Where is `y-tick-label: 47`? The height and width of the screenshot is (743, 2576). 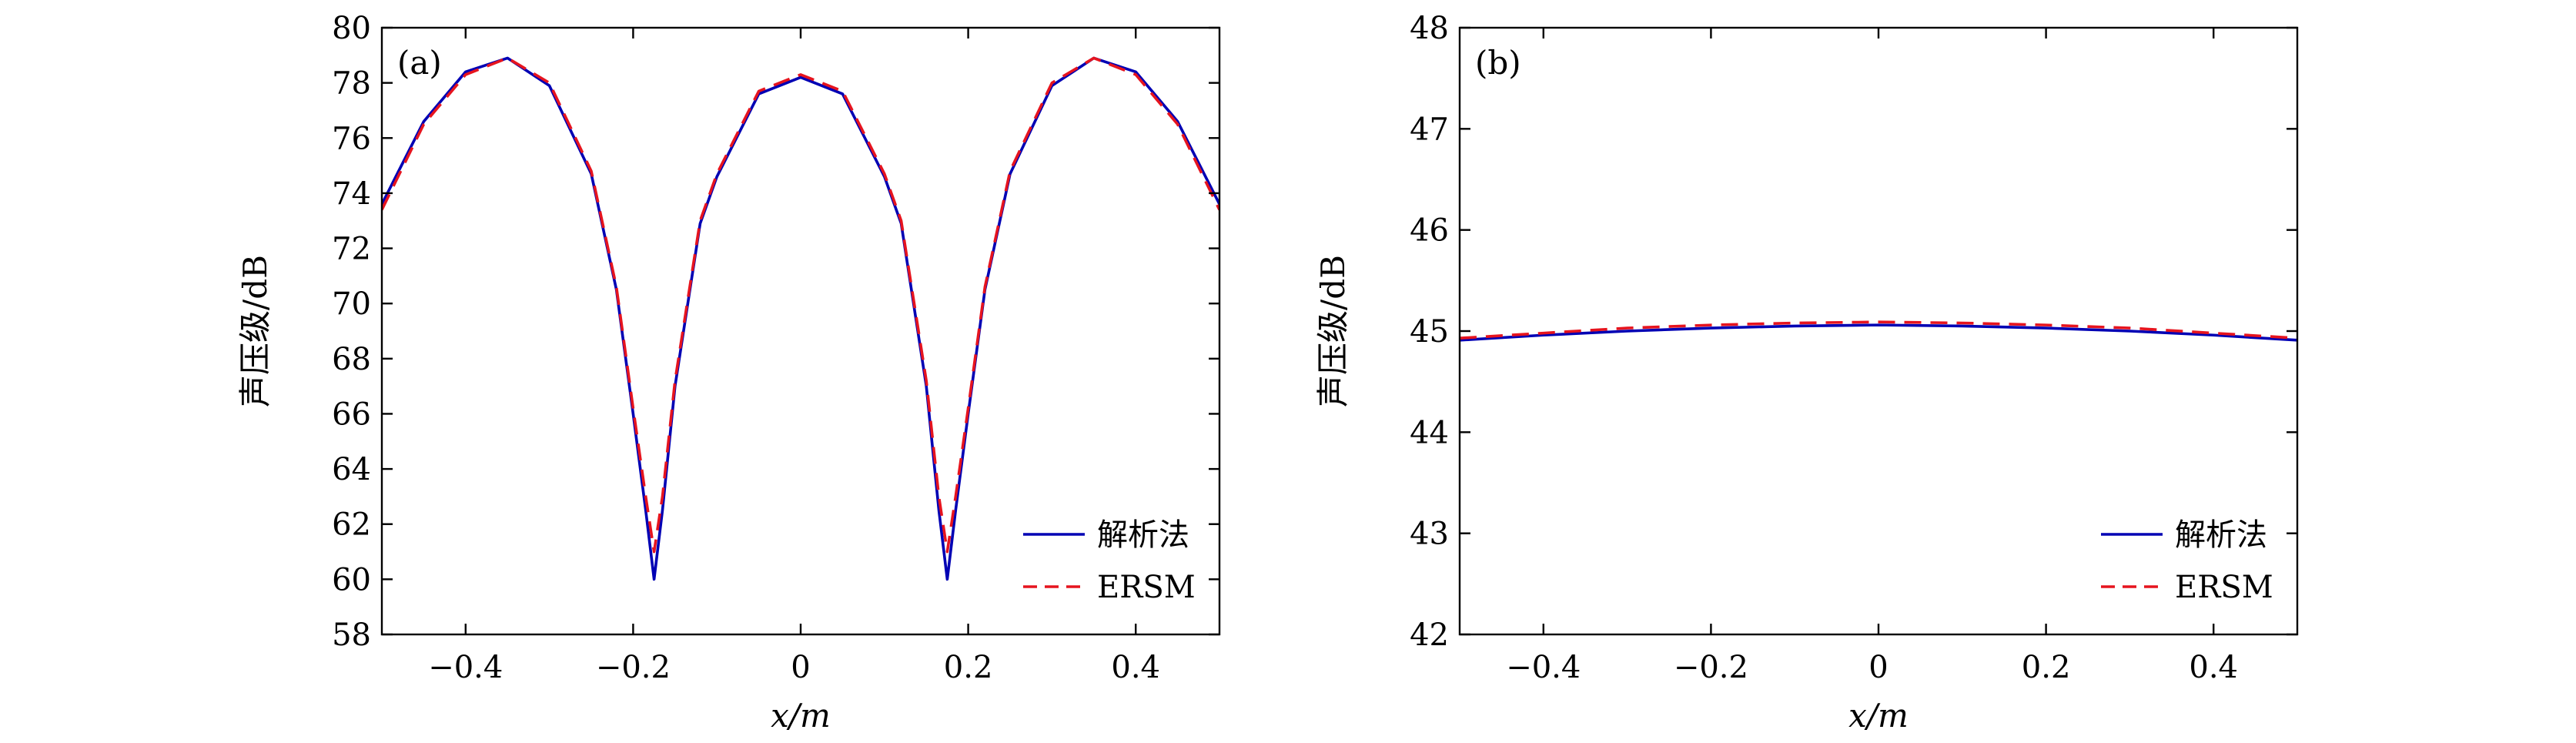
y-tick-label: 47 is located at coordinates (1429, 129).